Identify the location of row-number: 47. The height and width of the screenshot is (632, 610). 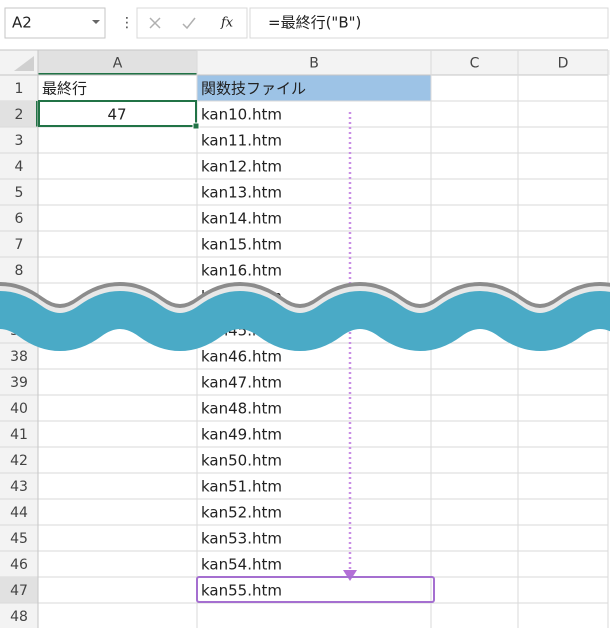
(19, 591).